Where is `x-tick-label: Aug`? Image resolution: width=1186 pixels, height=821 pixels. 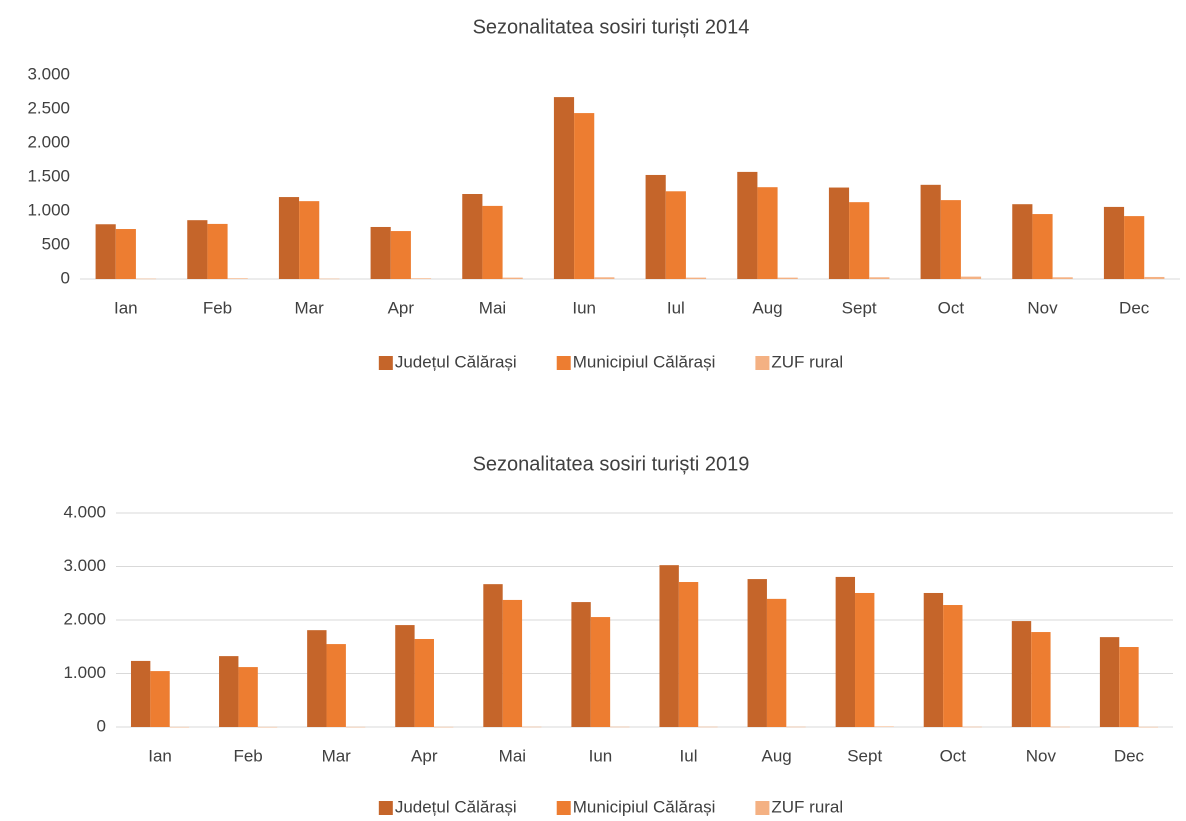 x-tick-label: Aug is located at coordinates (777, 755).